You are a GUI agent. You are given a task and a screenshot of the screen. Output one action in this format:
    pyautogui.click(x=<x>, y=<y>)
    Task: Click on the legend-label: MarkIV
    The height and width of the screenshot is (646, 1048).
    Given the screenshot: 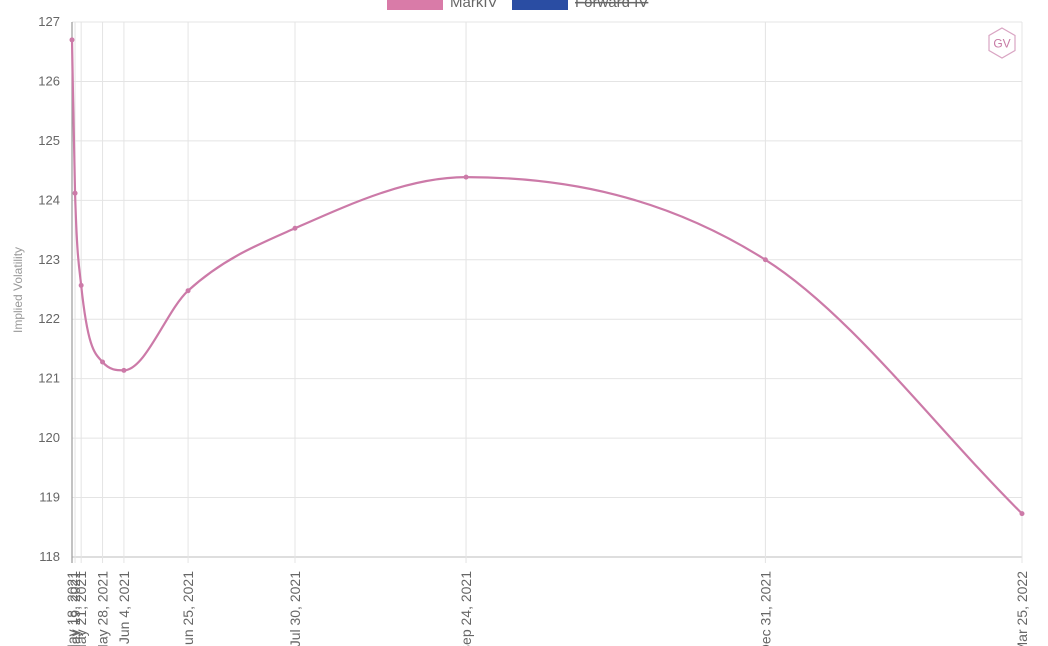 What is the action you would take?
    pyautogui.click(x=474, y=5)
    